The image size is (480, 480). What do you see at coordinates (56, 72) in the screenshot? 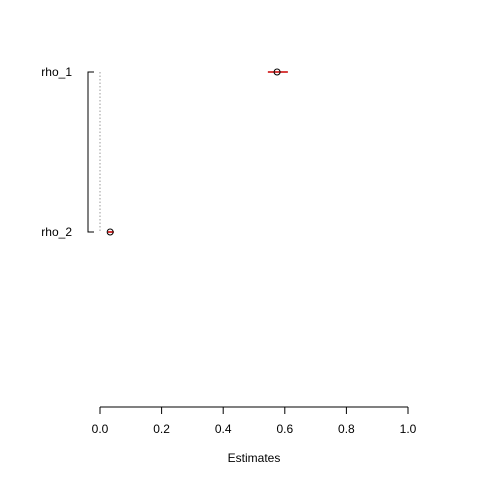
I see `row-label-rho_1: rho_1` at bounding box center [56, 72].